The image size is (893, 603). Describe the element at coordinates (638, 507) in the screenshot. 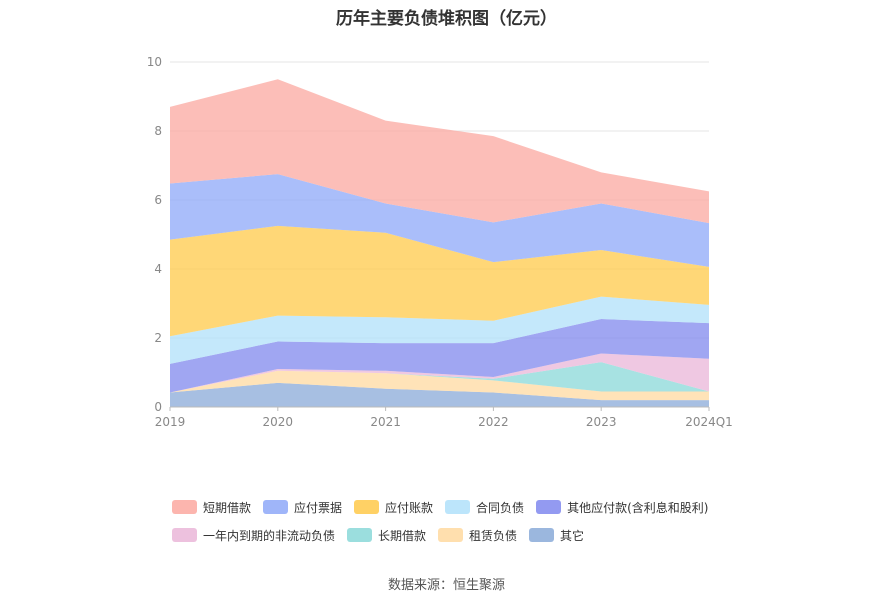

I see `legend-label: 其他应付款(含利息和股利)` at that location.